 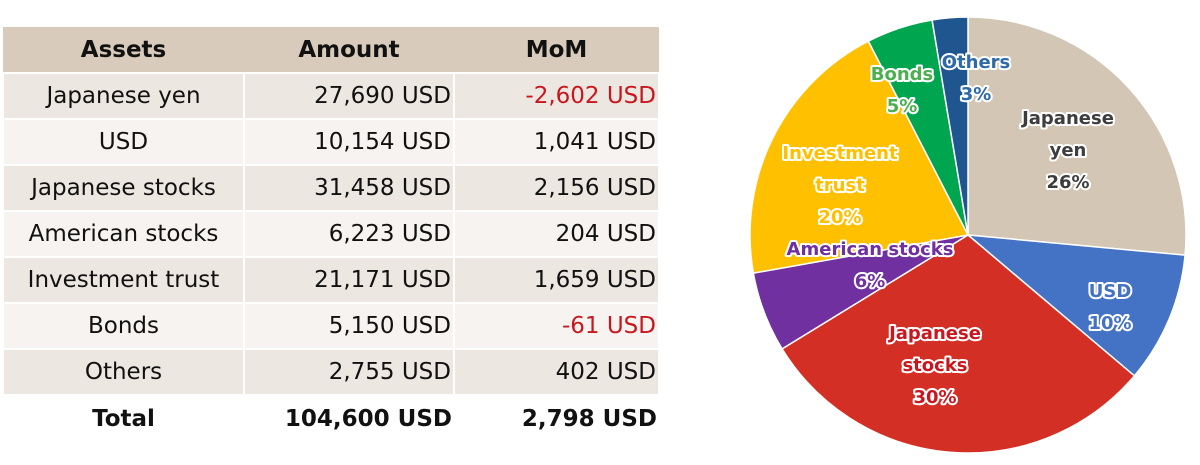 I want to click on mom-cell: 2,156 USD, so click(x=556, y=188).